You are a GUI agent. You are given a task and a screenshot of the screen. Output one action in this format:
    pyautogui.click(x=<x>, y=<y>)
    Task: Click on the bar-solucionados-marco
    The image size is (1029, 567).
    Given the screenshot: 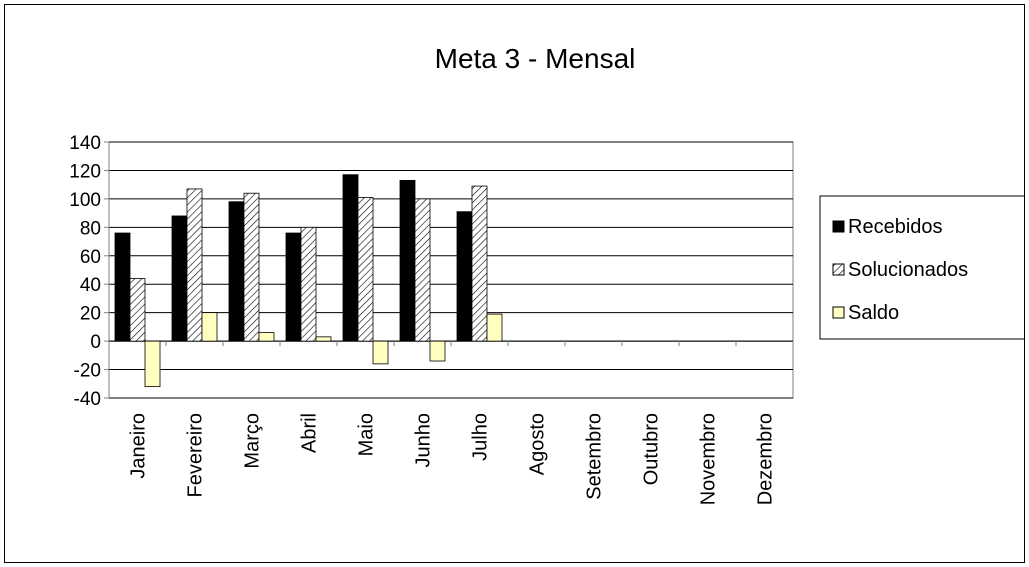 What is the action you would take?
    pyautogui.click(x=251, y=267)
    